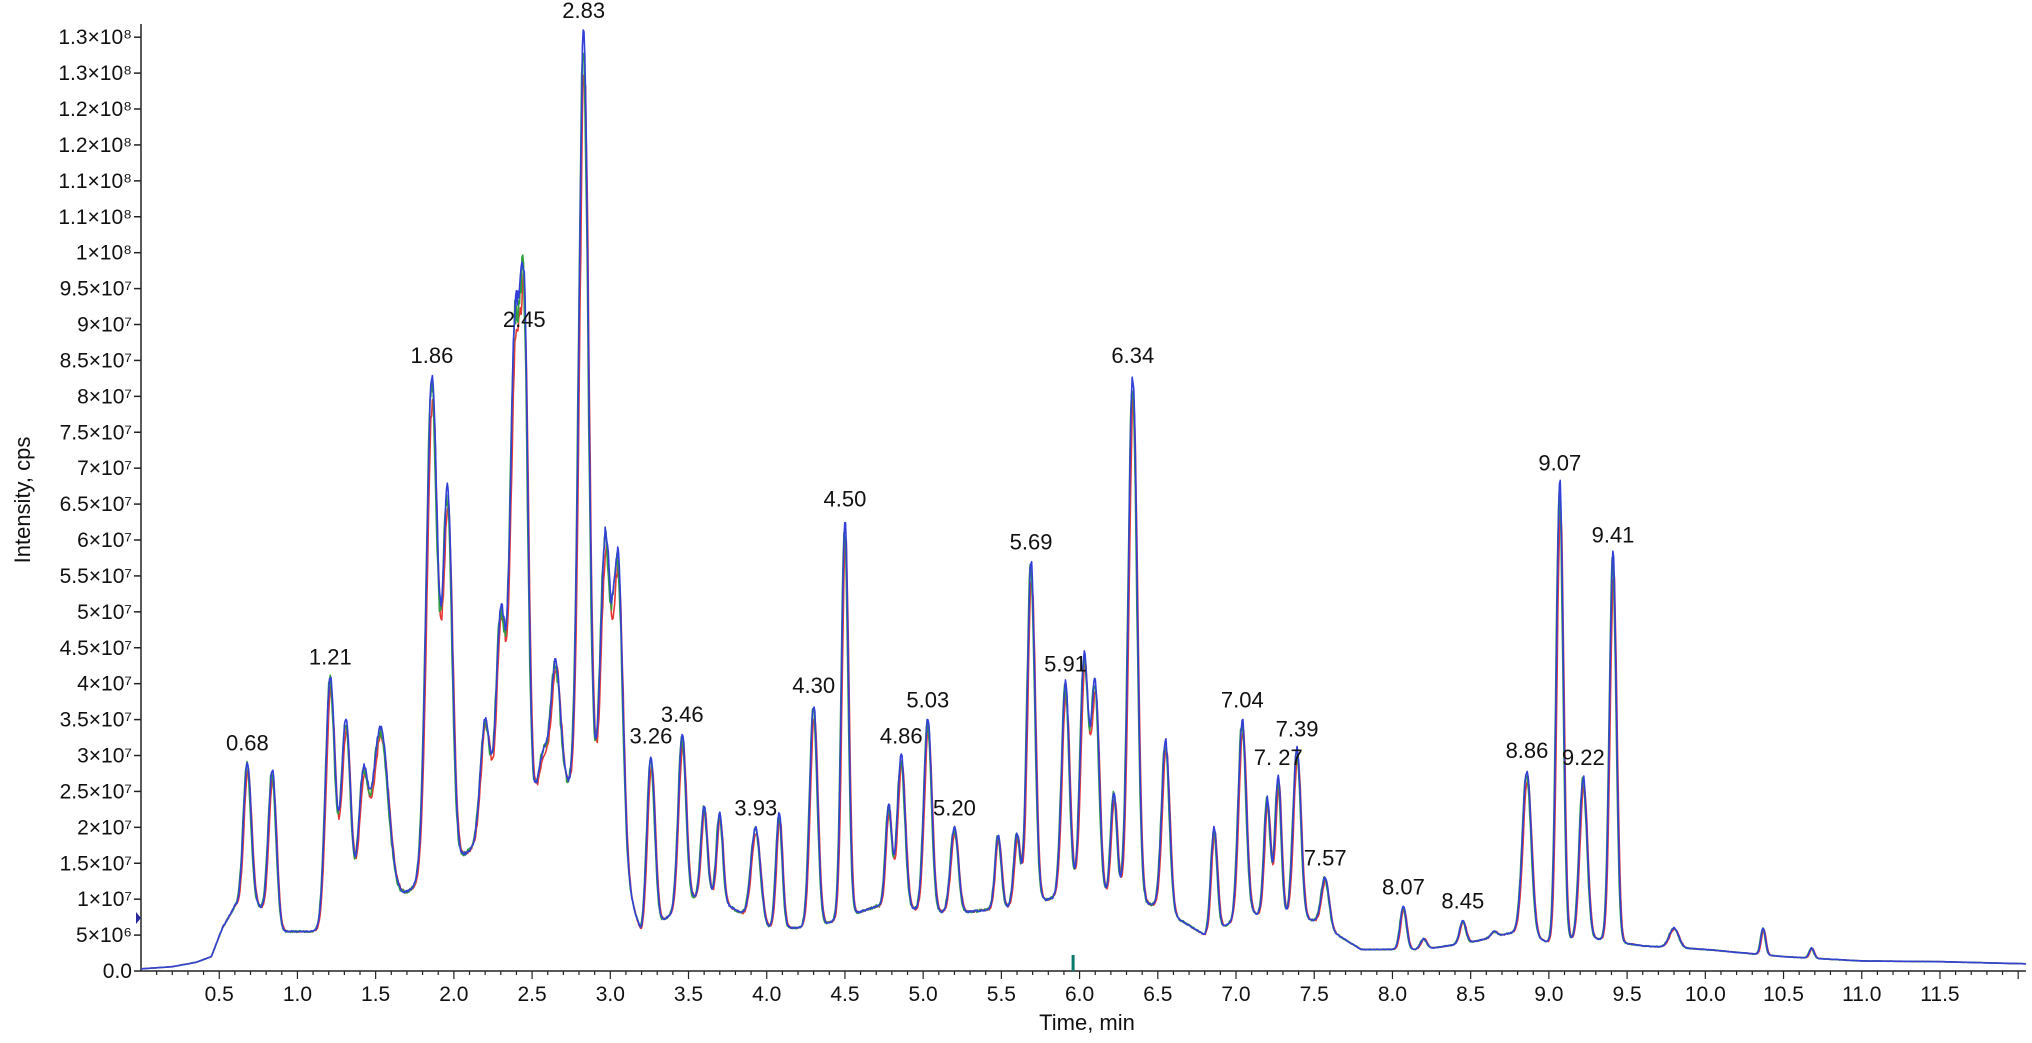 This screenshot has width=2032, height=1043. I want to click on y-tick-label: 4.5×10⁷, so click(96, 648).